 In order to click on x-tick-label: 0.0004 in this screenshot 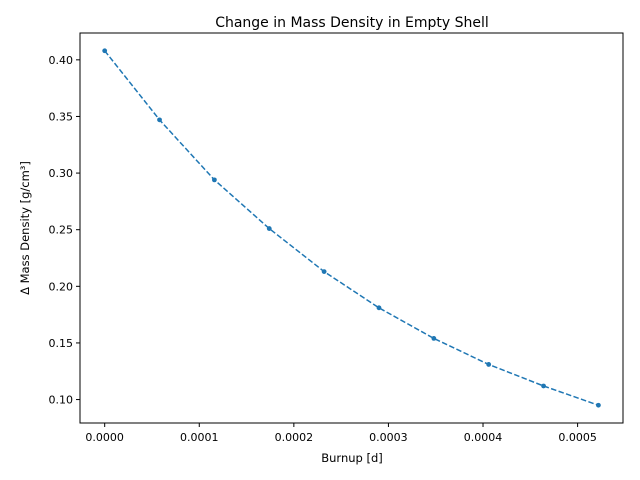, I will do `click(483, 437)`.